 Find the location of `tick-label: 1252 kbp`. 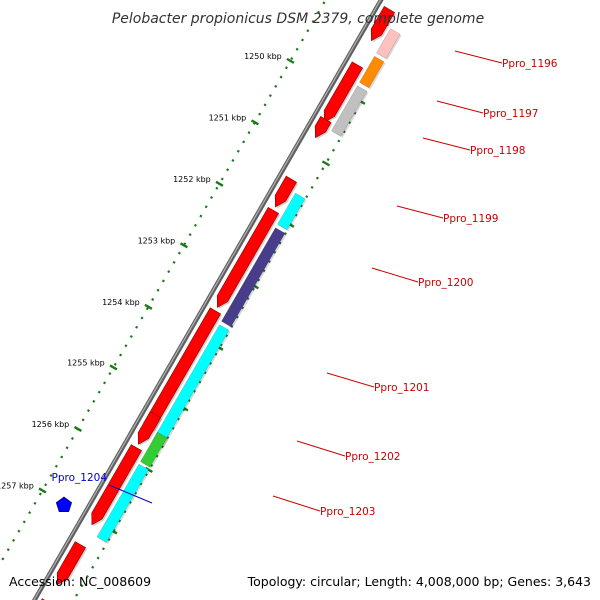

tick-label: 1252 kbp is located at coordinates (192, 179).